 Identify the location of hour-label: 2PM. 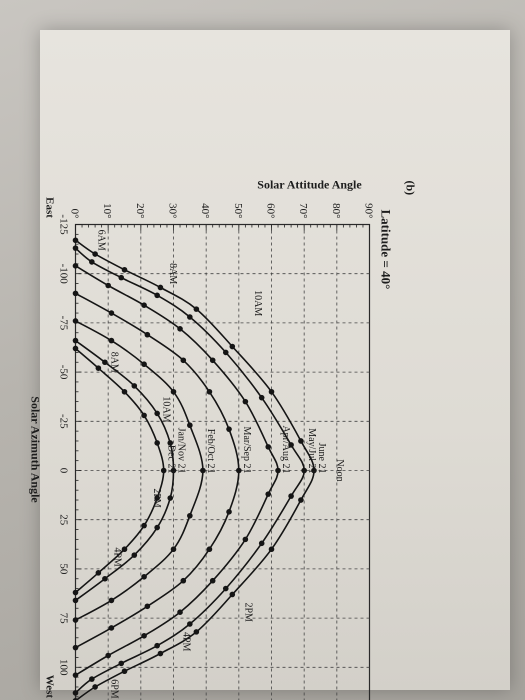
(156, 498).